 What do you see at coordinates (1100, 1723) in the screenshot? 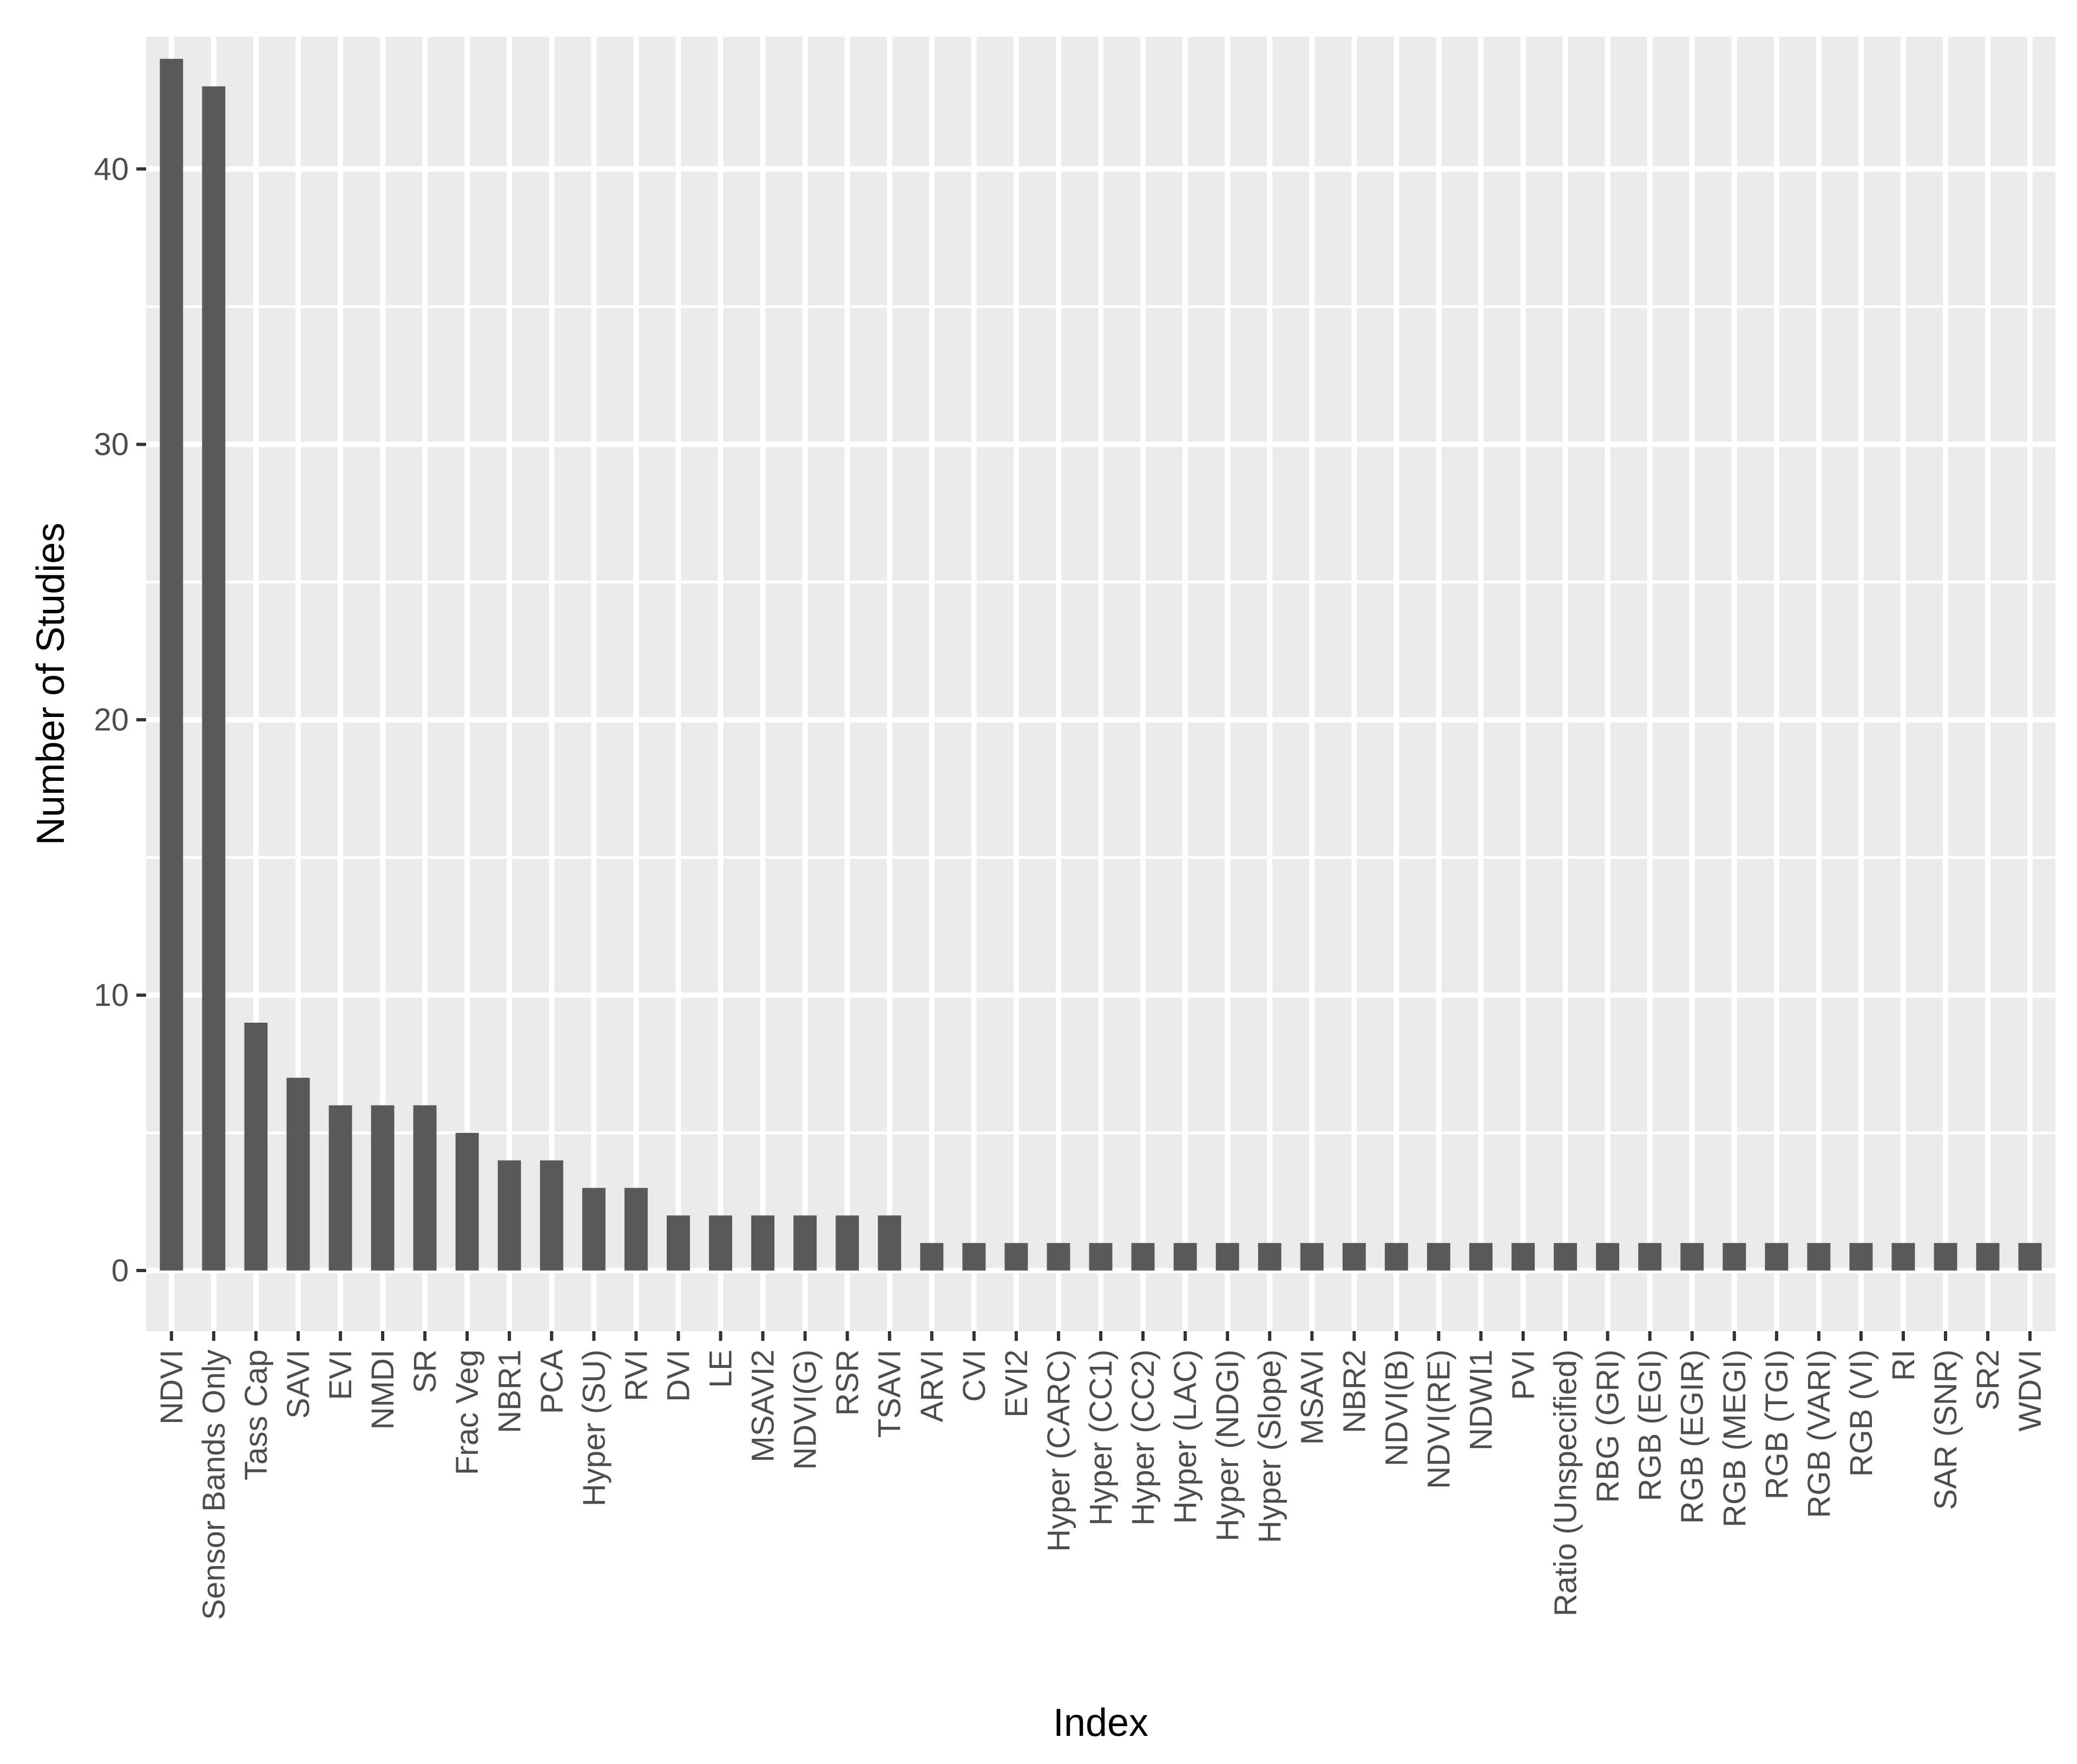
I see `x-axis-title: Index` at bounding box center [1100, 1723].